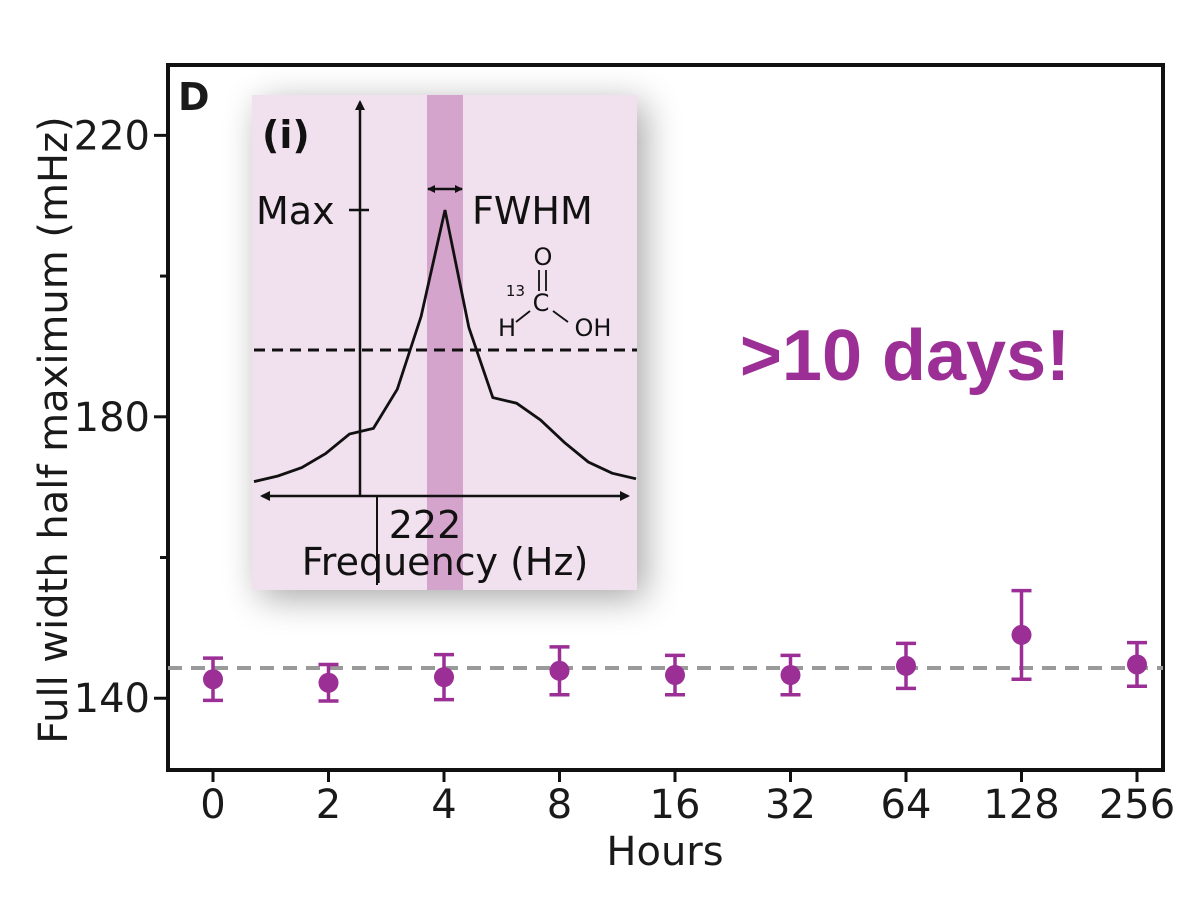 This screenshot has height=903, width=1204. What do you see at coordinates (515, 291) in the screenshot?
I see `isotope-label: 13` at bounding box center [515, 291].